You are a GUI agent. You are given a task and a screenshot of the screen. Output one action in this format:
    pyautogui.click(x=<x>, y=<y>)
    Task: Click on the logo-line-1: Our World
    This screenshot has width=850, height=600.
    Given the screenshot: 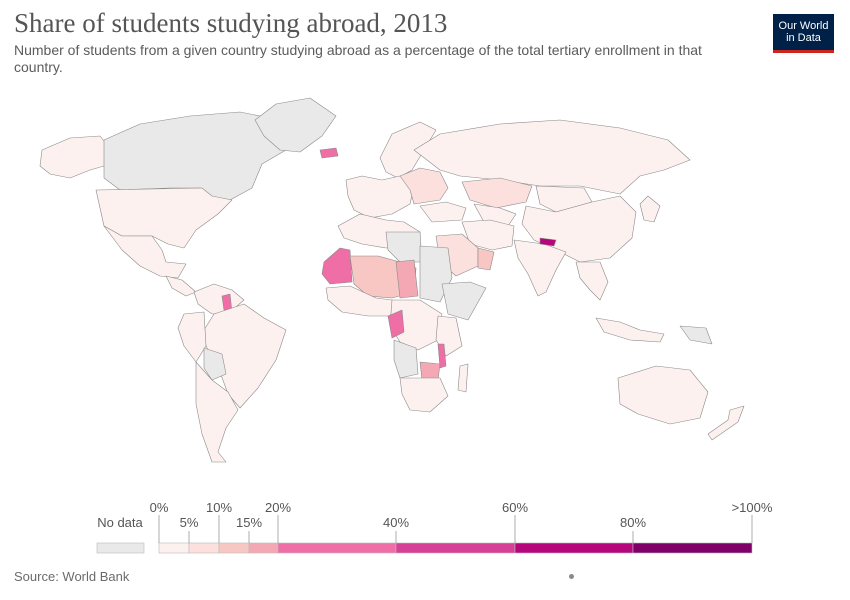 What is the action you would take?
    pyautogui.click(x=803, y=26)
    